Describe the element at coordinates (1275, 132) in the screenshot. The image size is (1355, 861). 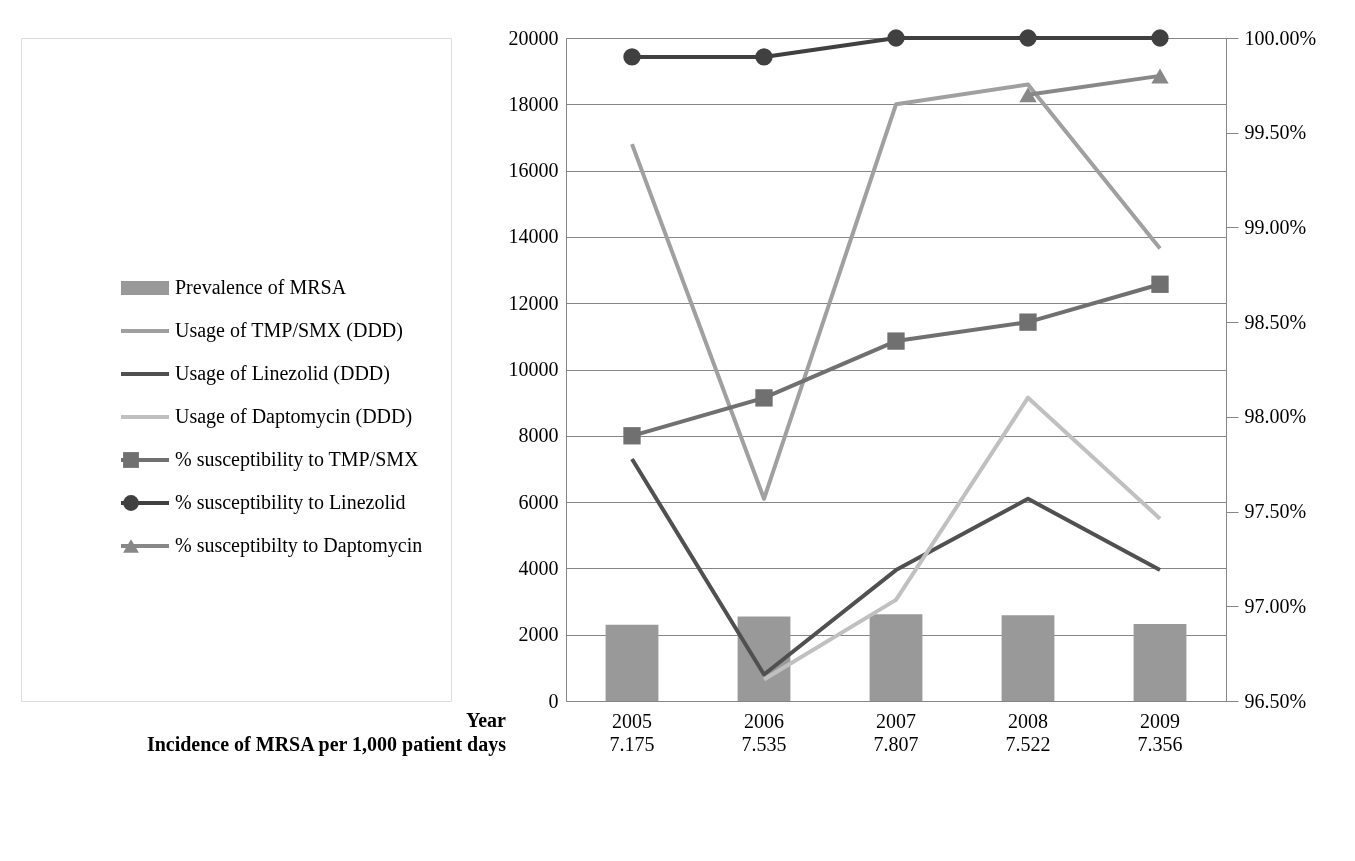
I see `y2-tick-label: 99.50%` at that location.